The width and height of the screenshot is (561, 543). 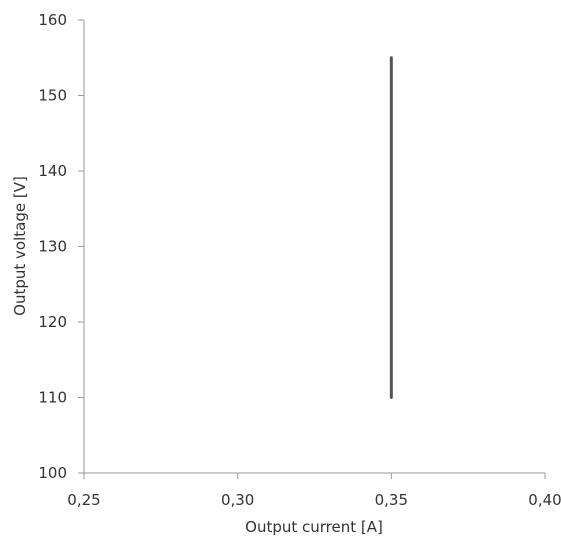 I want to click on y-tick-label: 130, so click(x=52, y=247).